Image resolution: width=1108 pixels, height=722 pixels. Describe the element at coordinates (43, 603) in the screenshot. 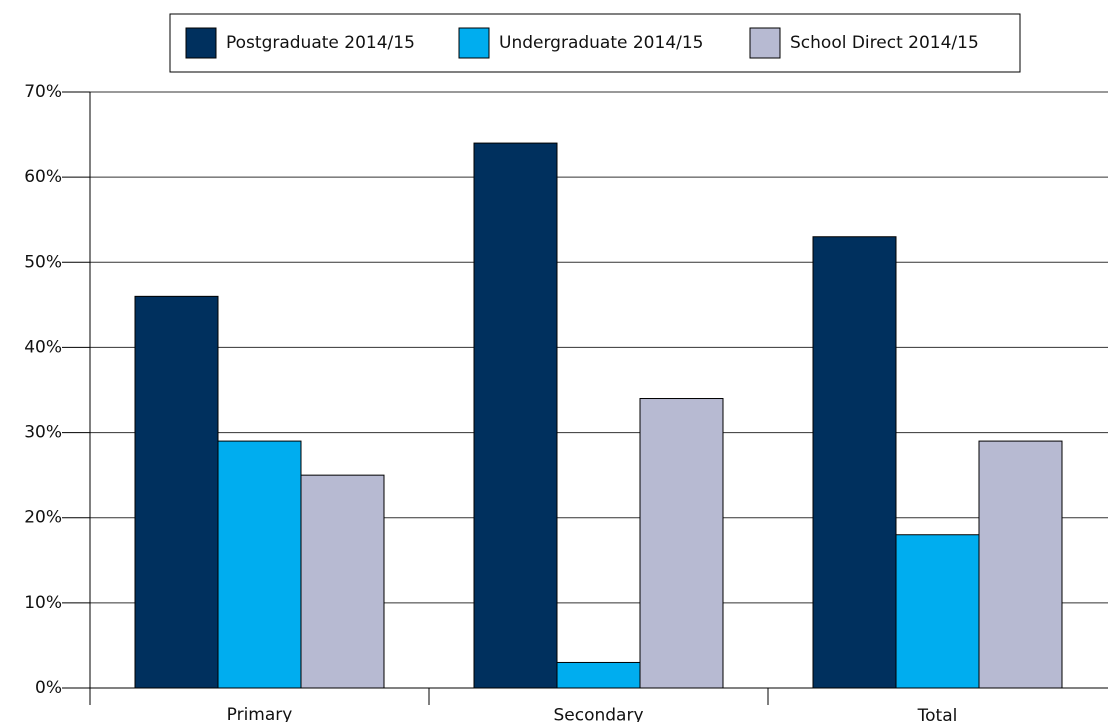

I see `y-tick-label: 10%` at that location.